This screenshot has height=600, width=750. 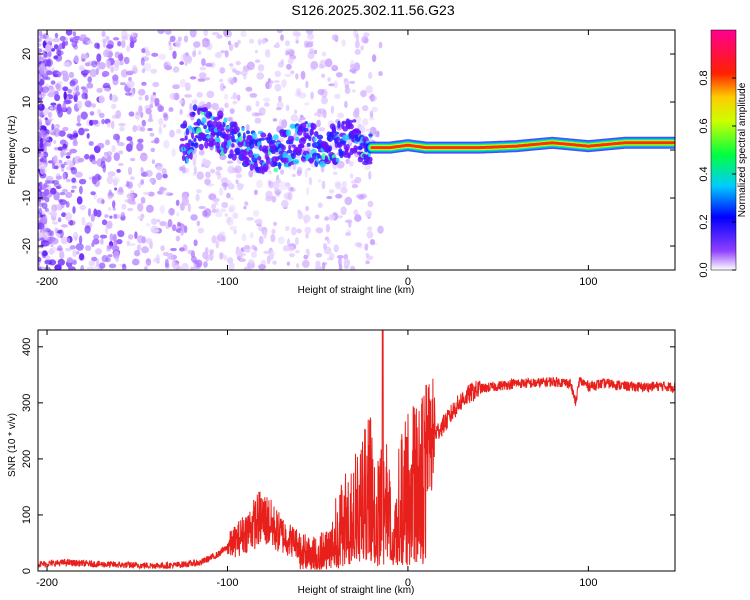 I want to click on spectrogram-ridge, so click(x=427, y=139).